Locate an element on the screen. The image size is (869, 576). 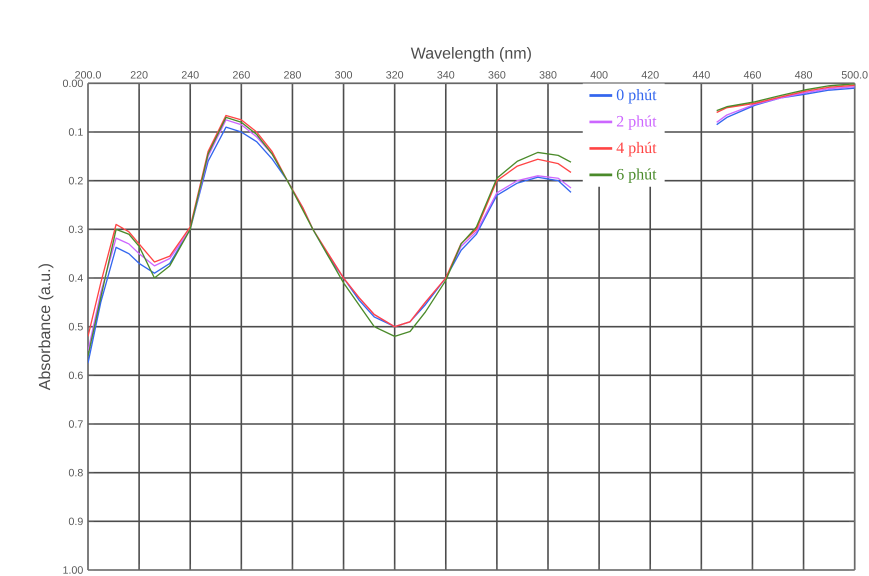
y-tick-label: 0.7 is located at coordinates (75, 424).